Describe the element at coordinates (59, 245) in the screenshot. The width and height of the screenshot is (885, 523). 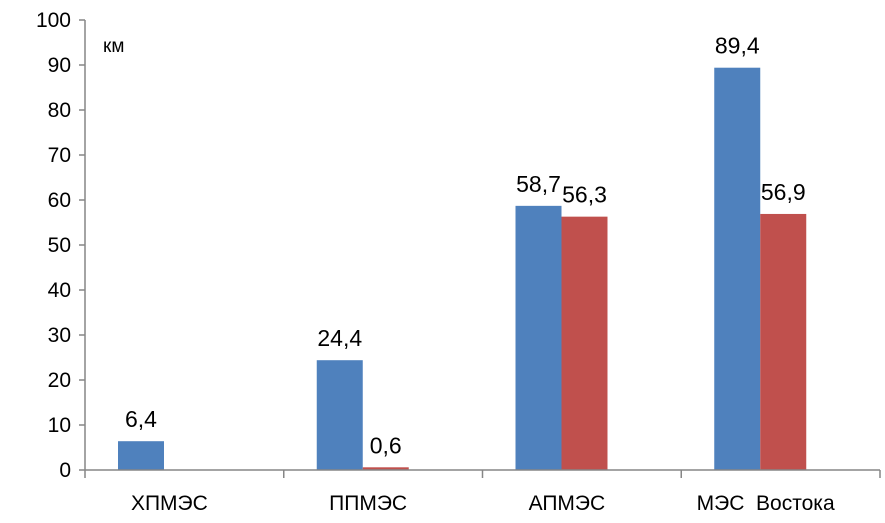
I see `y-tick-label: 50` at that location.